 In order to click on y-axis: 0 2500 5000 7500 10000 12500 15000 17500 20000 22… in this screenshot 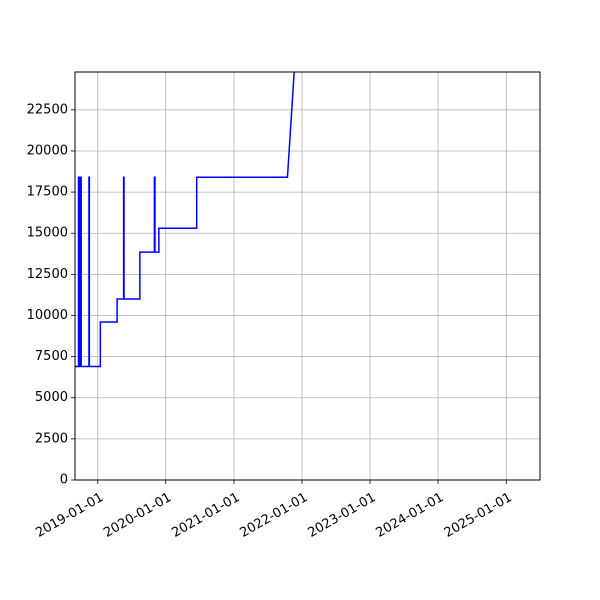, I will do `click(51, 295)`.